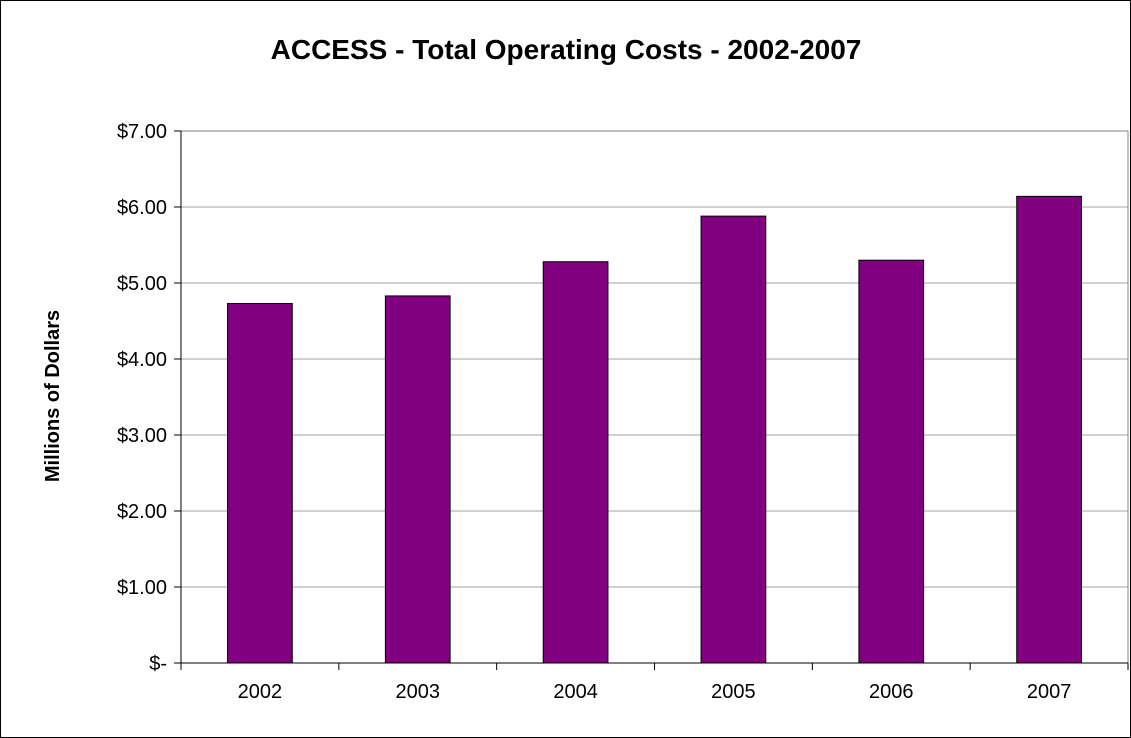 This screenshot has height=738, width=1131. What do you see at coordinates (142, 588) in the screenshot?
I see `y-tick-label: $1.00` at bounding box center [142, 588].